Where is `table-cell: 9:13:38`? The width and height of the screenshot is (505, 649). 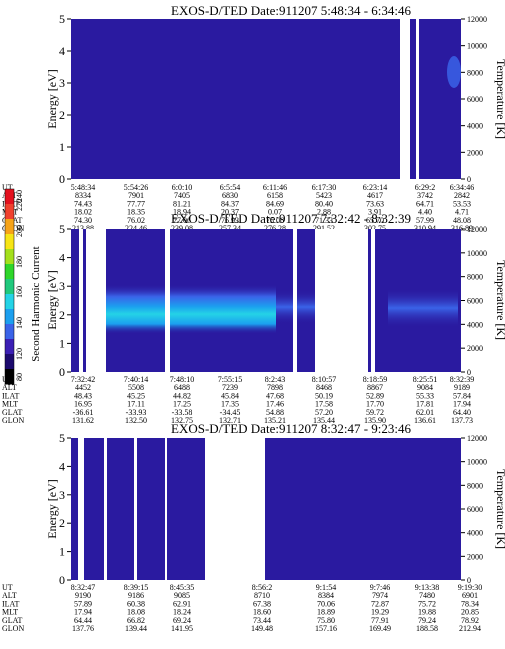 table-cell: 9:13:38 is located at coordinates (427, 587).